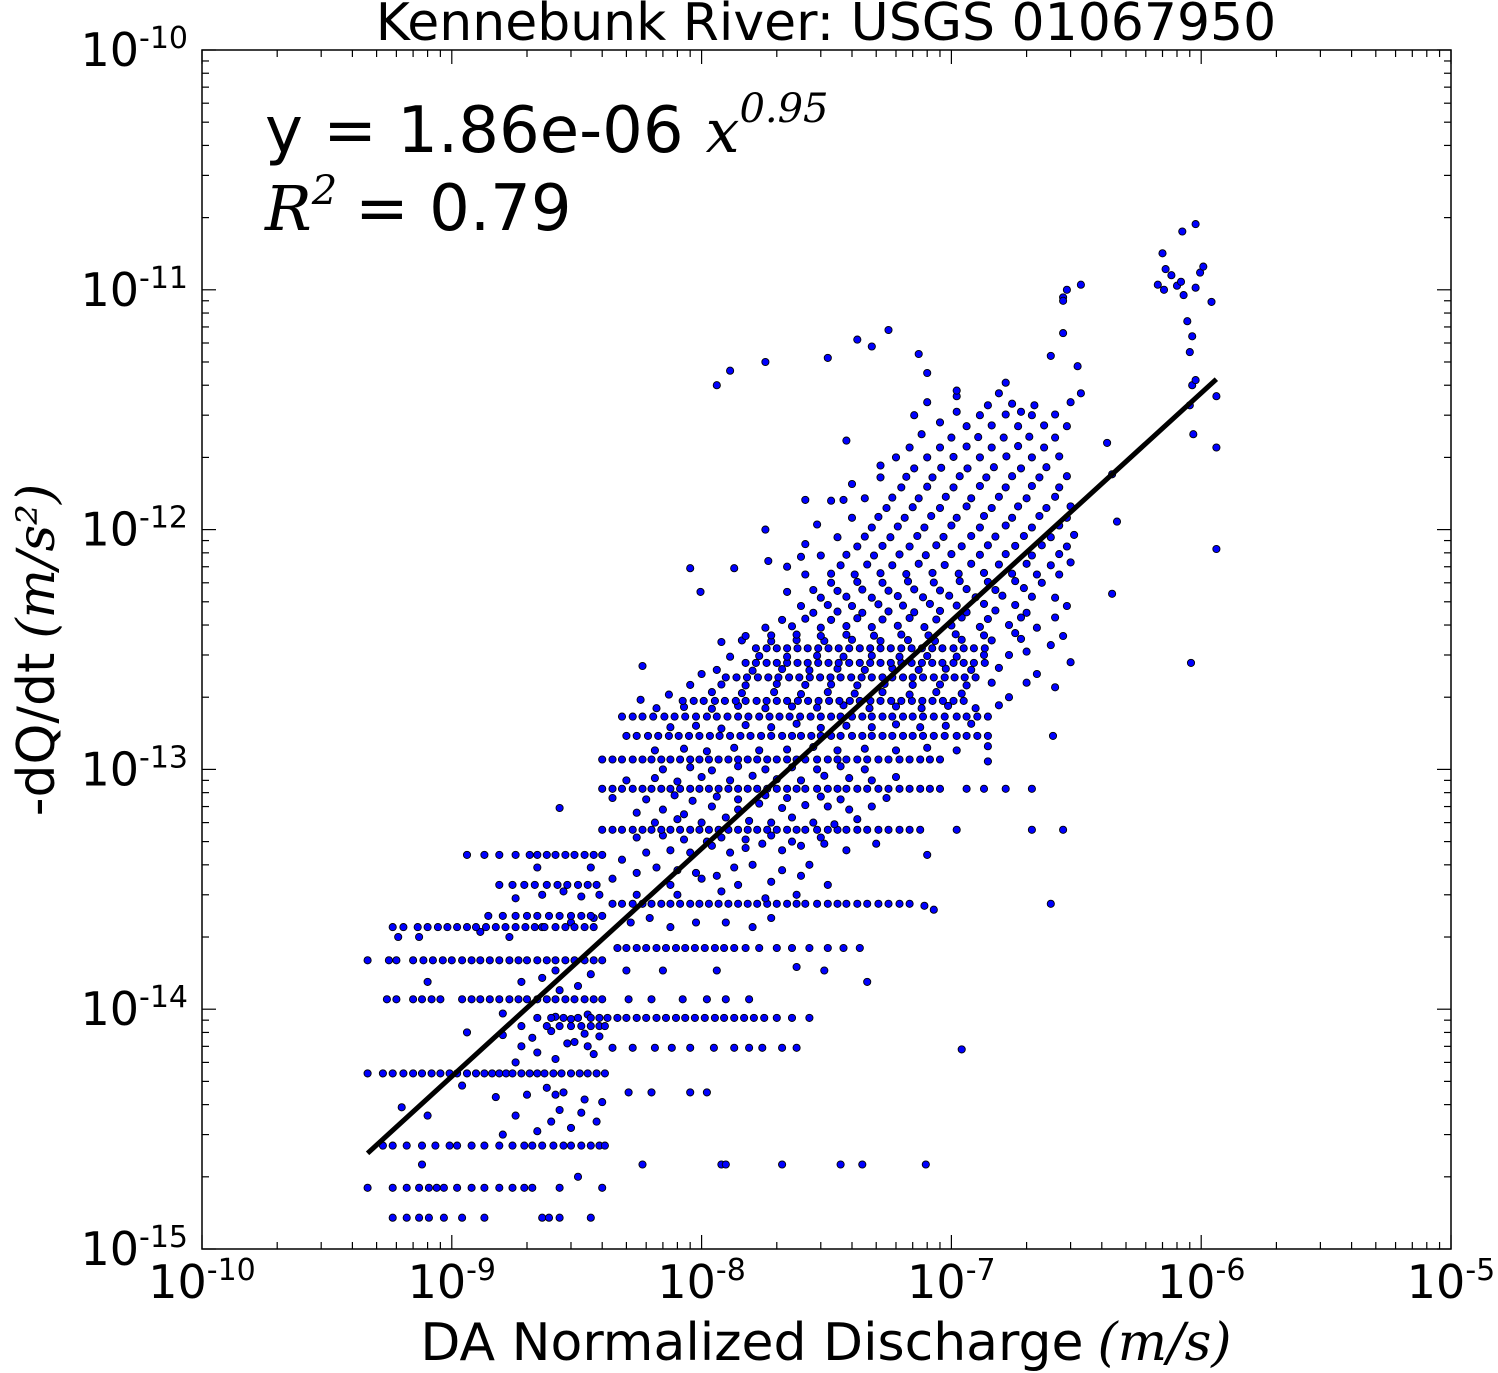 The width and height of the screenshot is (1498, 1373). Describe the element at coordinates (134, 49) in the screenshot. I see `y-tick-label: 10-10` at that location.